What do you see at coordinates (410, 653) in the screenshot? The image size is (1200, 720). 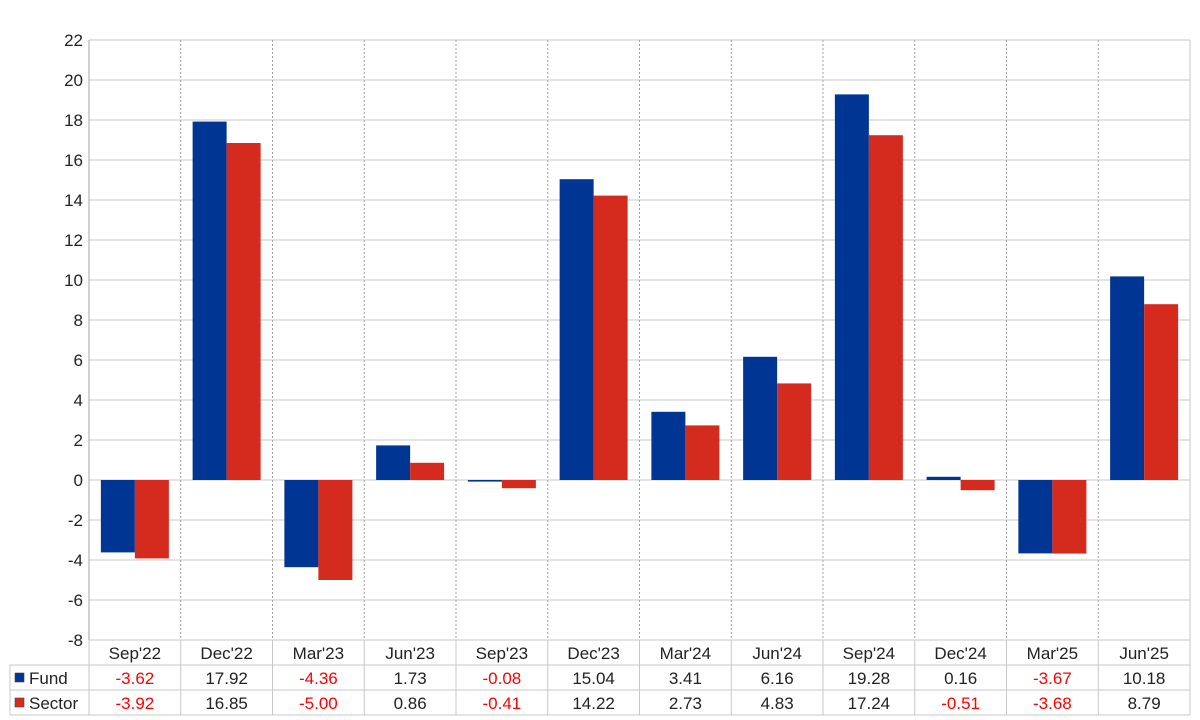 I see `x-tick-label: Jun'23` at bounding box center [410, 653].